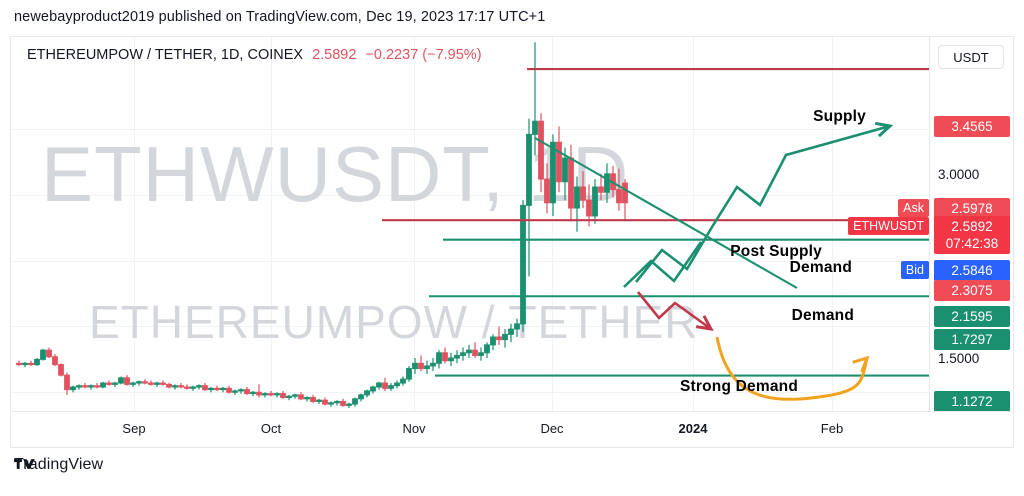  I want to click on price-tag: 2.5846, so click(972, 270).